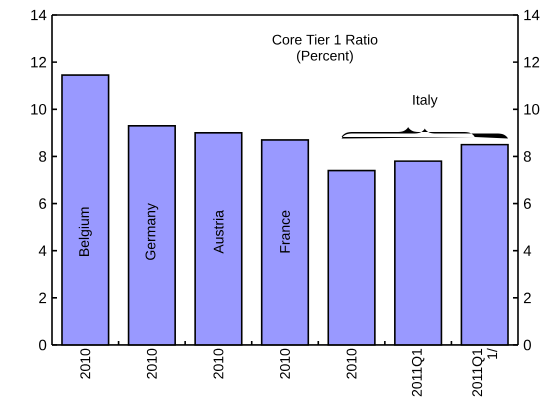 The height and width of the screenshot is (412, 558). Describe the element at coordinates (532, 15) in the screenshot. I see `y2-tick-label: 14` at that location.